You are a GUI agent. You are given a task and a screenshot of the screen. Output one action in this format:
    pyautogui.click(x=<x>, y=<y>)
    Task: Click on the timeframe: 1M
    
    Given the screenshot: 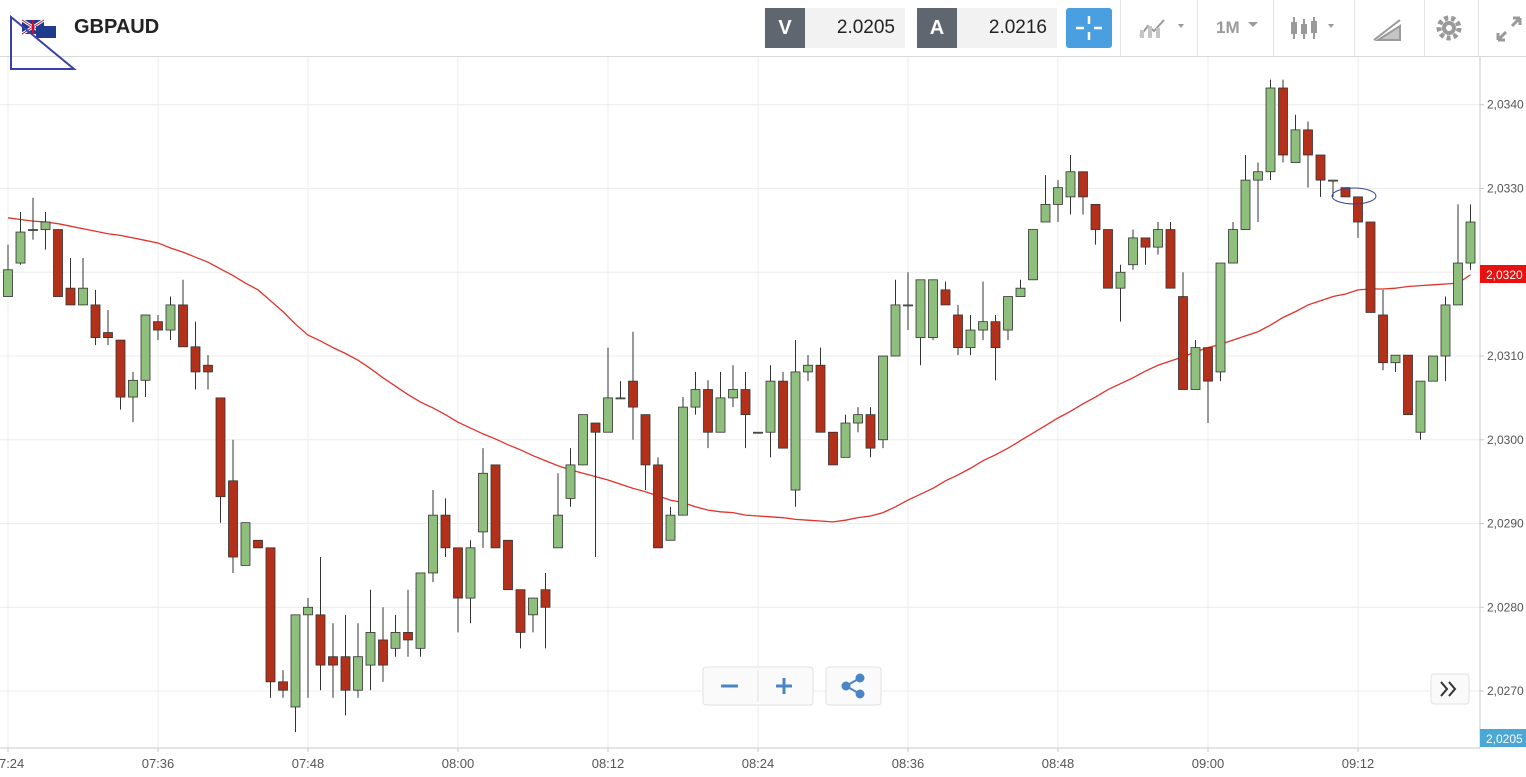 What is the action you would take?
    pyautogui.click(x=1228, y=27)
    